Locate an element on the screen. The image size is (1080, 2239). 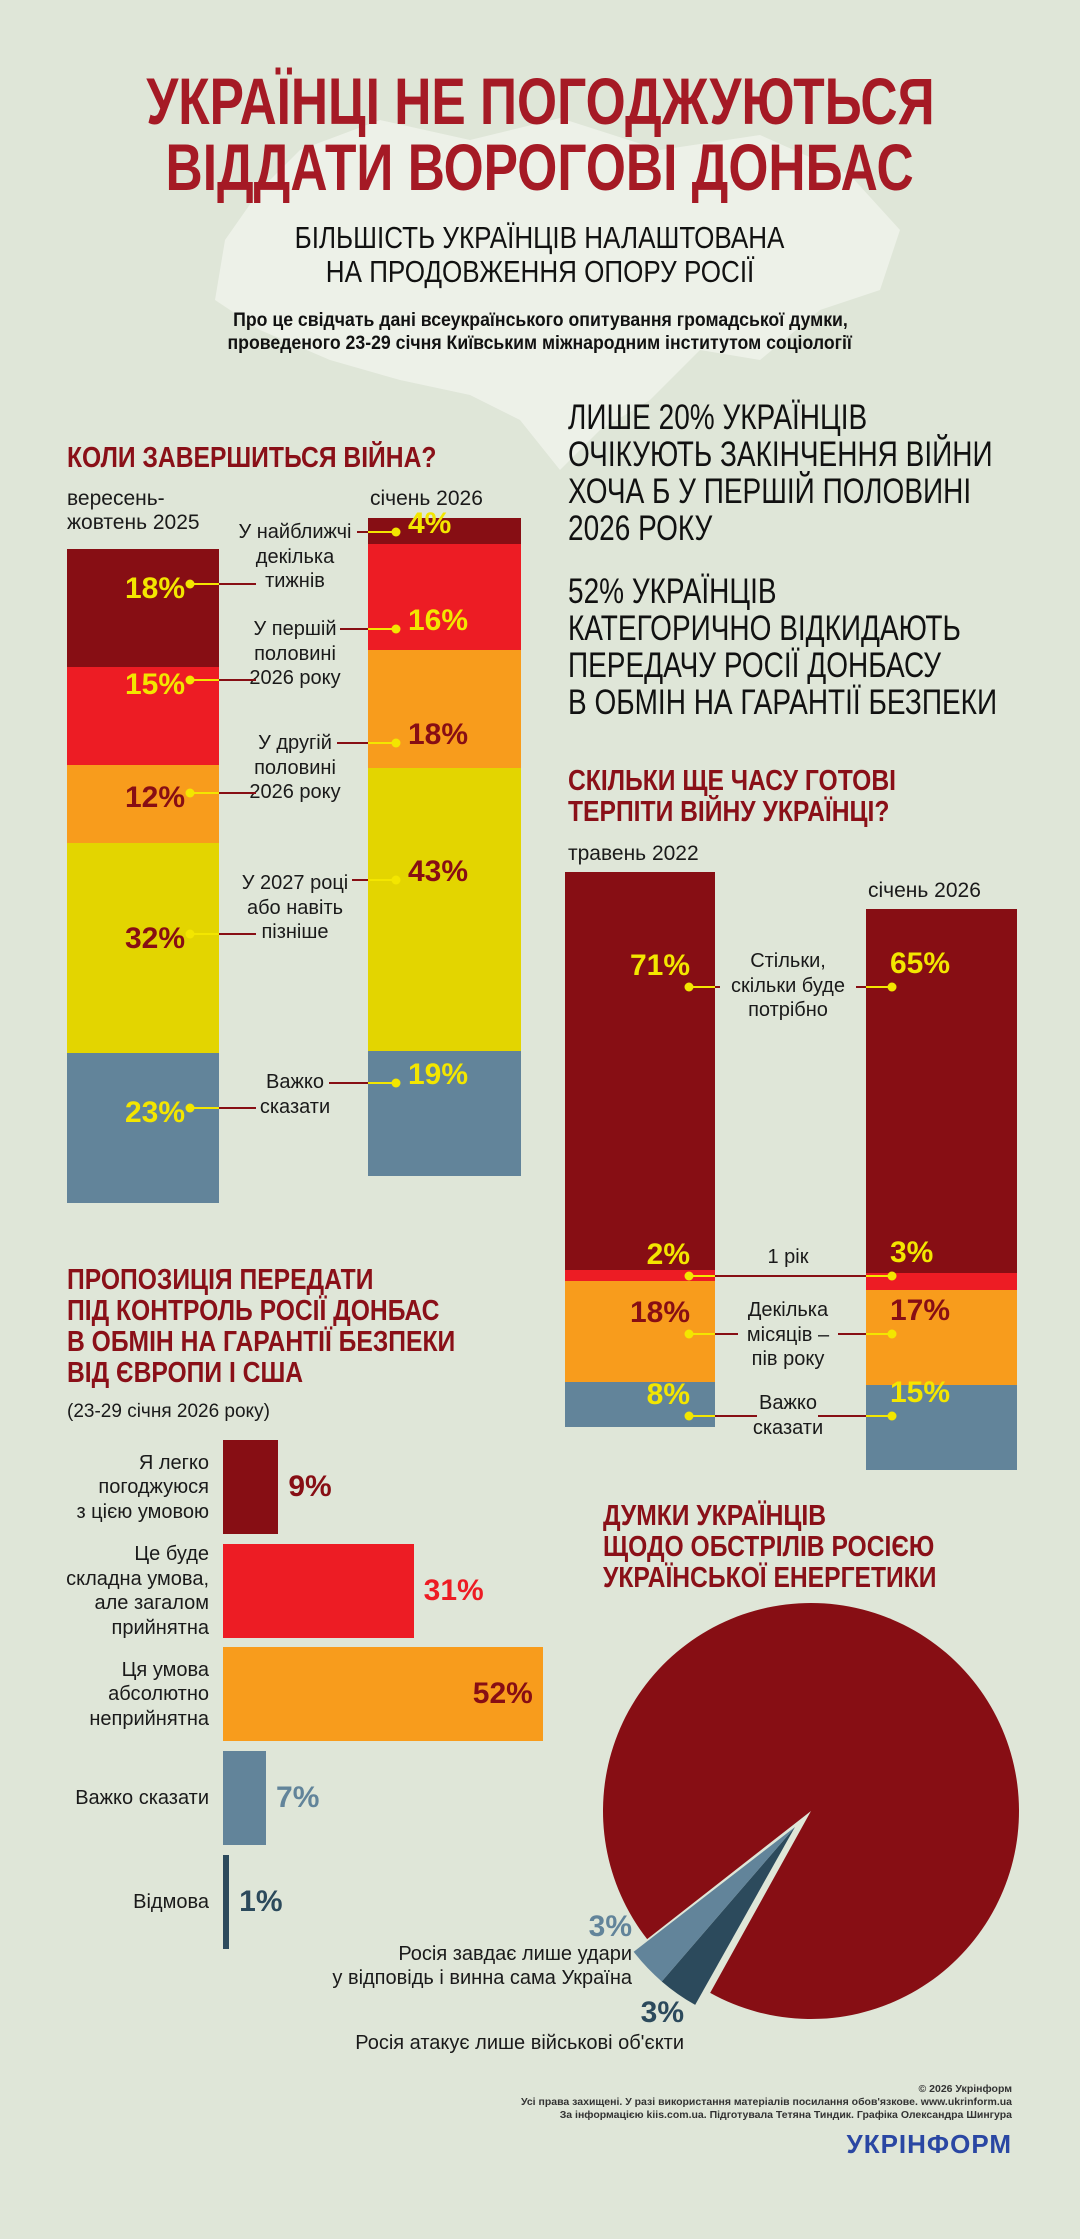
subtitle-text: БІЛЬШІСТЬ УКРАЇНЦІВ НАЛАШТОВАНА is located at coordinates (540, 237).